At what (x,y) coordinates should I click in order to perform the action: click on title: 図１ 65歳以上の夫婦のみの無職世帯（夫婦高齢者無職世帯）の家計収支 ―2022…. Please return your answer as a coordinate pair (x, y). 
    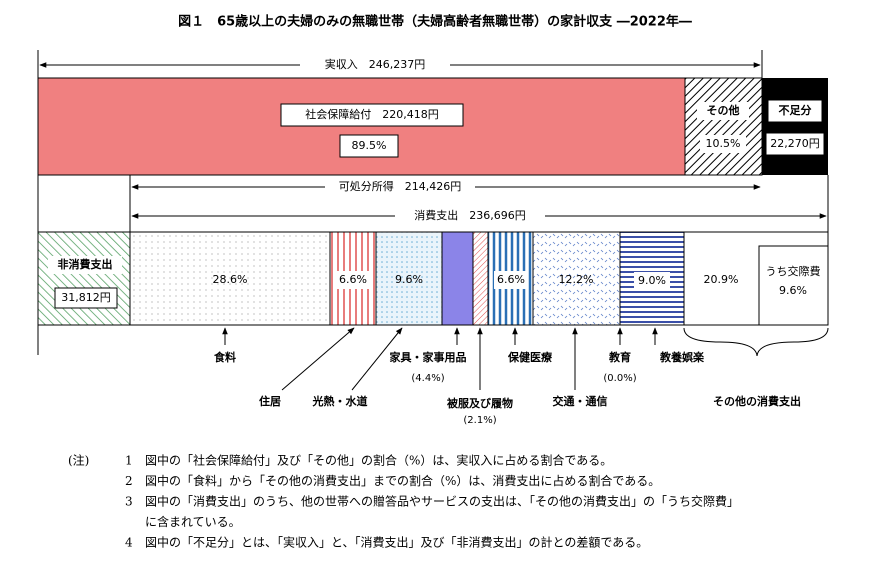
    Looking at the image, I should click on (435, 22).